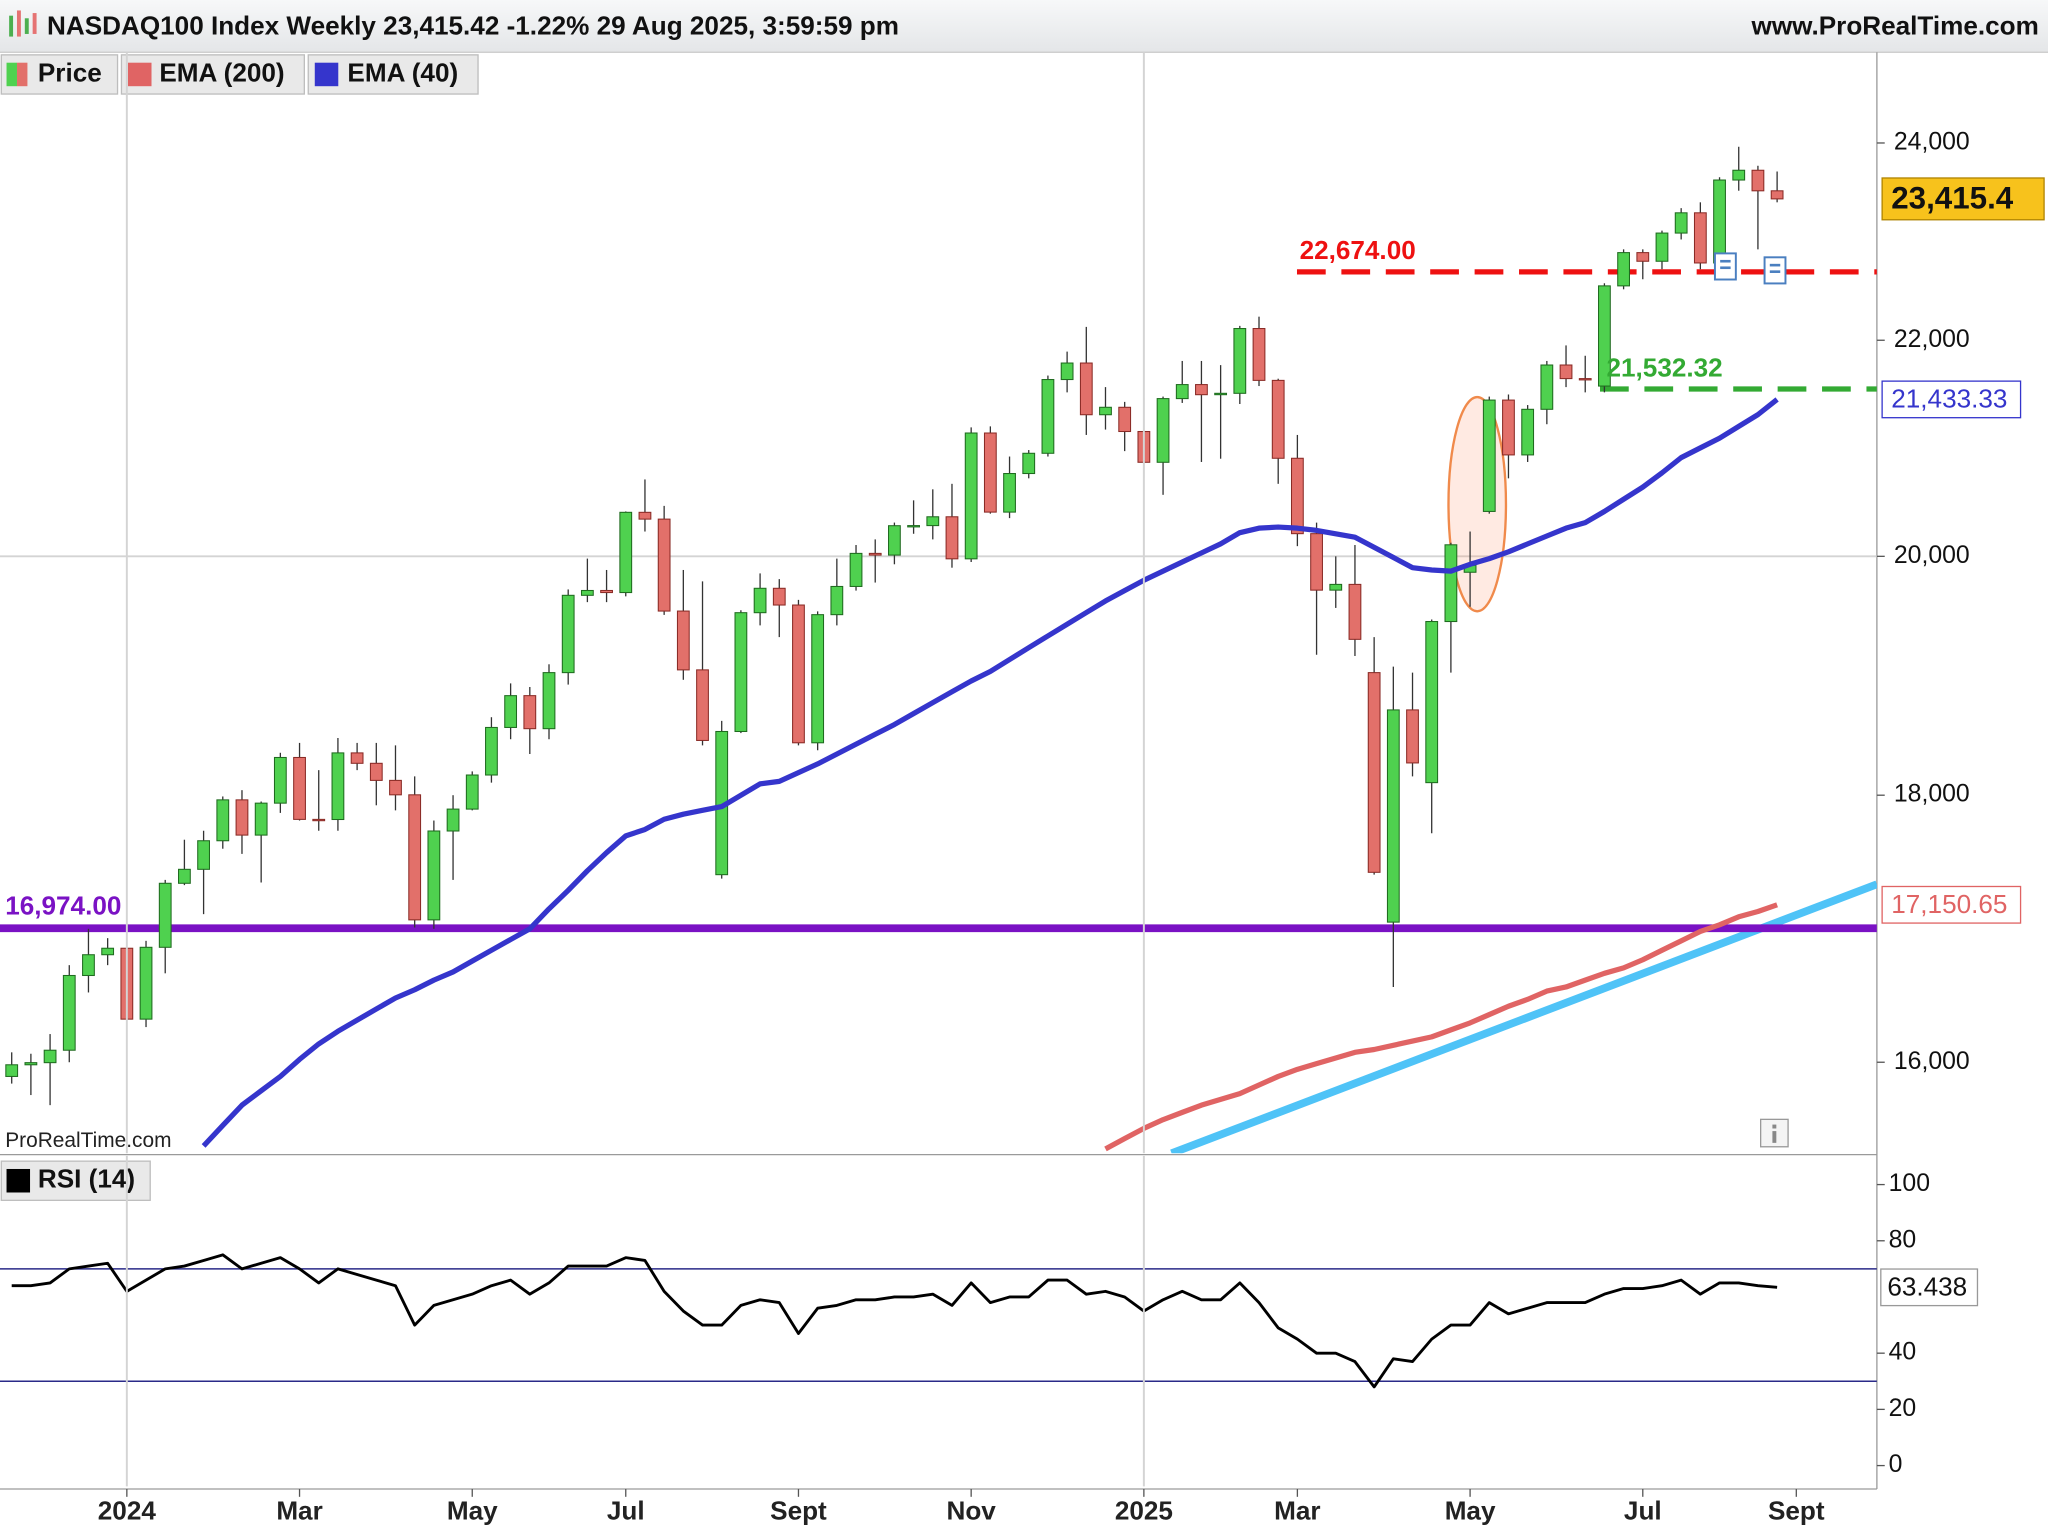 This screenshot has width=2048, height=1536. I want to click on y-tick-label: 100, so click(1909, 1183).